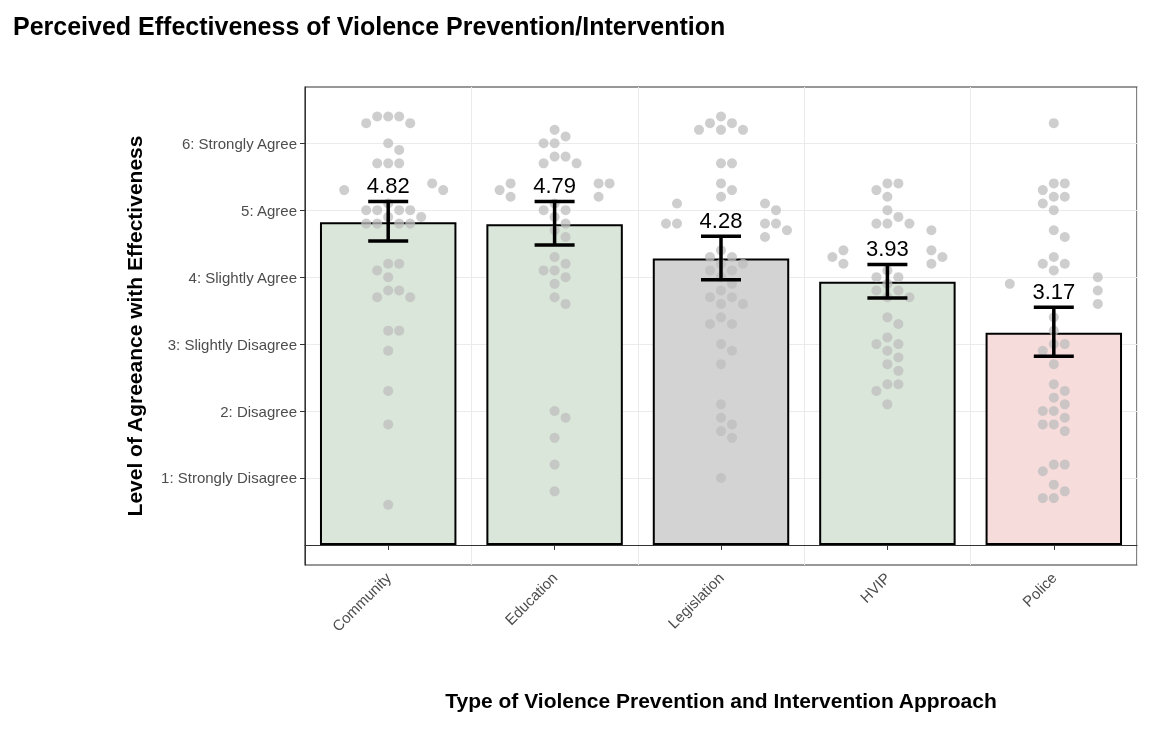  What do you see at coordinates (239, 143) in the screenshot?
I see `y-tick-label: 6: Strongly Agree` at bounding box center [239, 143].